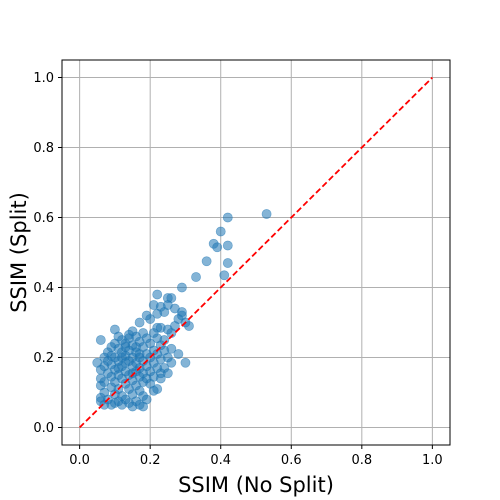  I want to click on y-tick-label: 1.0, so click(43, 78).